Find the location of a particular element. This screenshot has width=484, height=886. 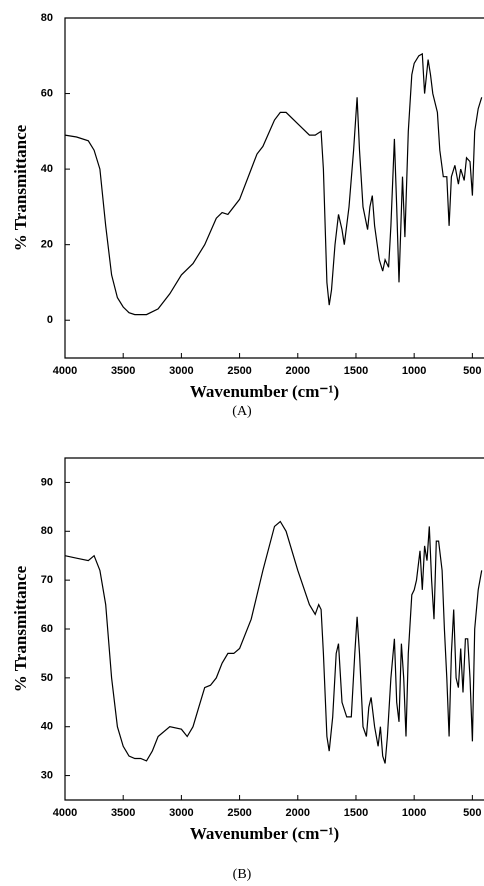

y-tick-label: 30 is located at coordinates (47, 775).